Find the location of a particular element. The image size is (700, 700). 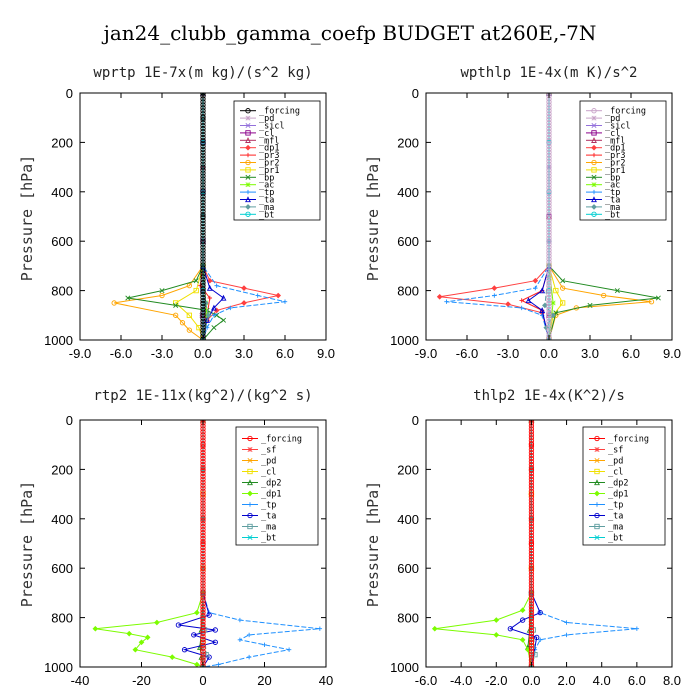

x-tick-label: 6.0 is located at coordinates (631, 353).